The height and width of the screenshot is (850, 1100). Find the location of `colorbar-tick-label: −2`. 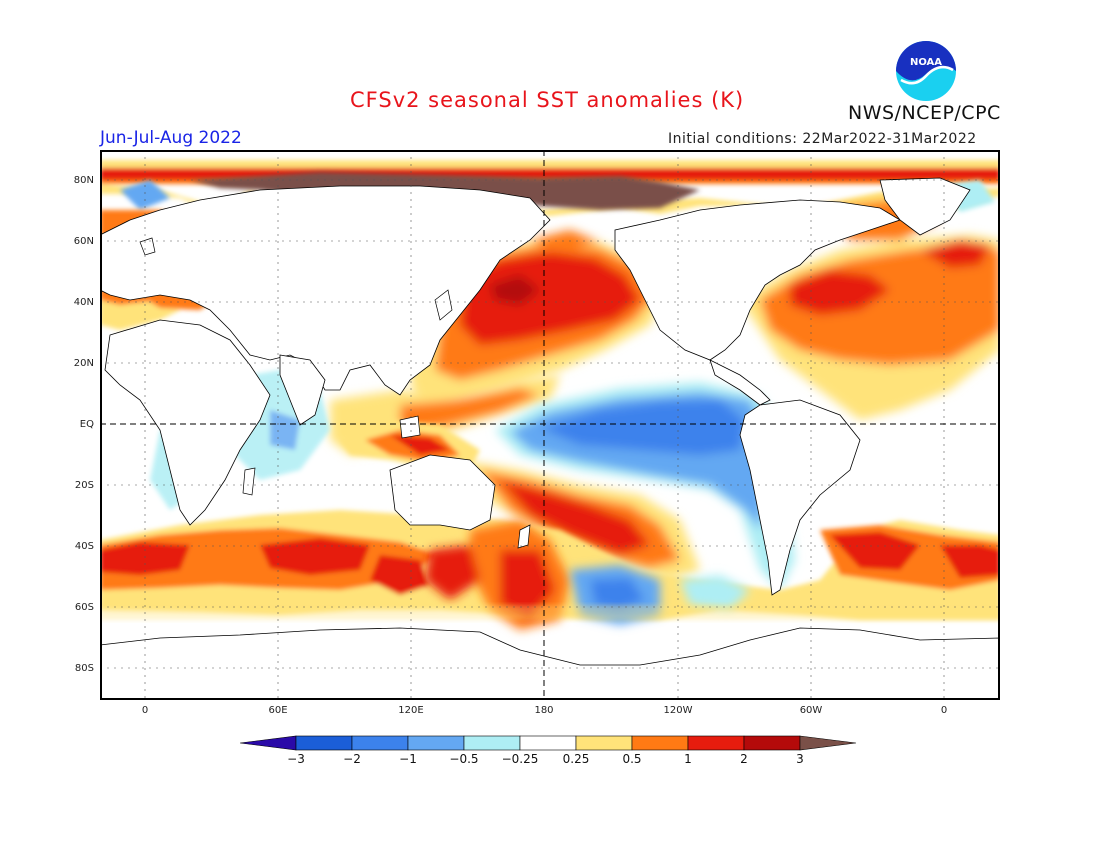

colorbar-tick-label: −2 is located at coordinates (352, 759).